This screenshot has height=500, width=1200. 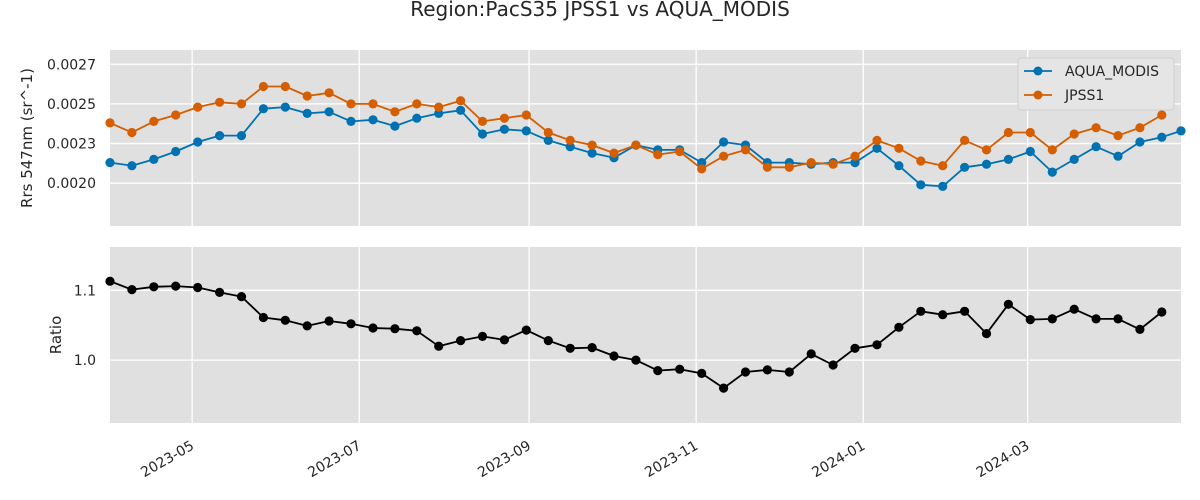 I want to click on legend-marker-jpss1, so click(x=1038, y=95).